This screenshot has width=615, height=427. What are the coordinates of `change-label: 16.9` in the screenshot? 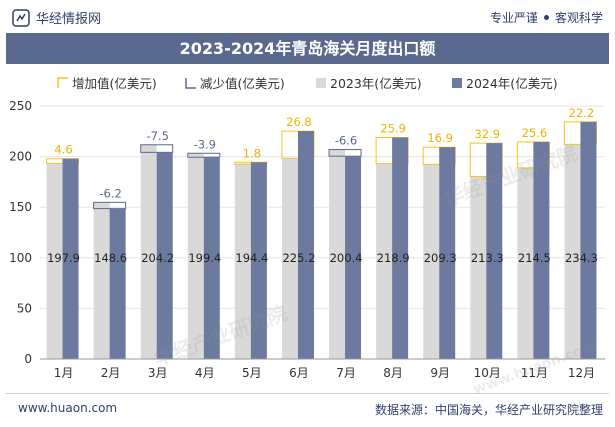 It's located at (440, 138).